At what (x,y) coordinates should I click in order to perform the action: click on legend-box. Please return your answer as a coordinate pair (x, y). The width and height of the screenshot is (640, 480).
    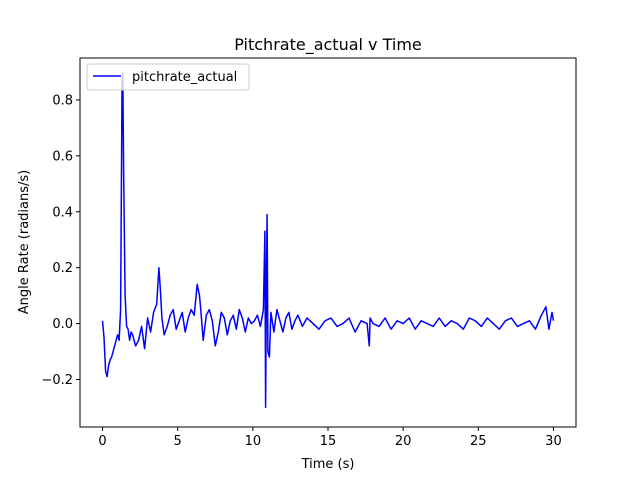
    Looking at the image, I should click on (168, 77).